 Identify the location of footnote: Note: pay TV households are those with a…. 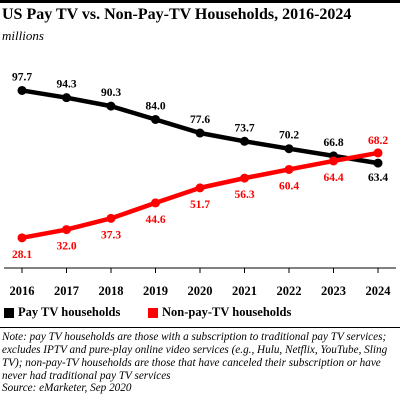
(195, 356).